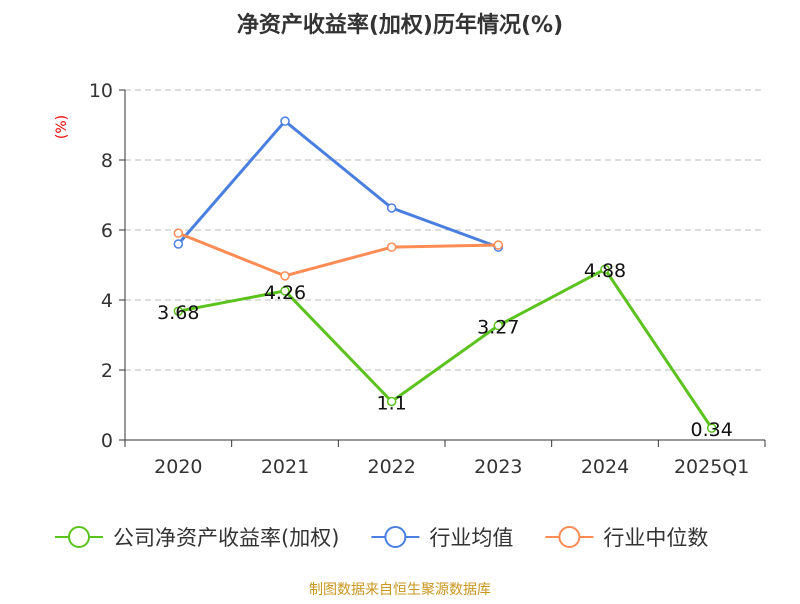 The image size is (800, 604). What do you see at coordinates (471, 538) in the screenshot?
I see `legend-label: 行业均值` at bounding box center [471, 538].